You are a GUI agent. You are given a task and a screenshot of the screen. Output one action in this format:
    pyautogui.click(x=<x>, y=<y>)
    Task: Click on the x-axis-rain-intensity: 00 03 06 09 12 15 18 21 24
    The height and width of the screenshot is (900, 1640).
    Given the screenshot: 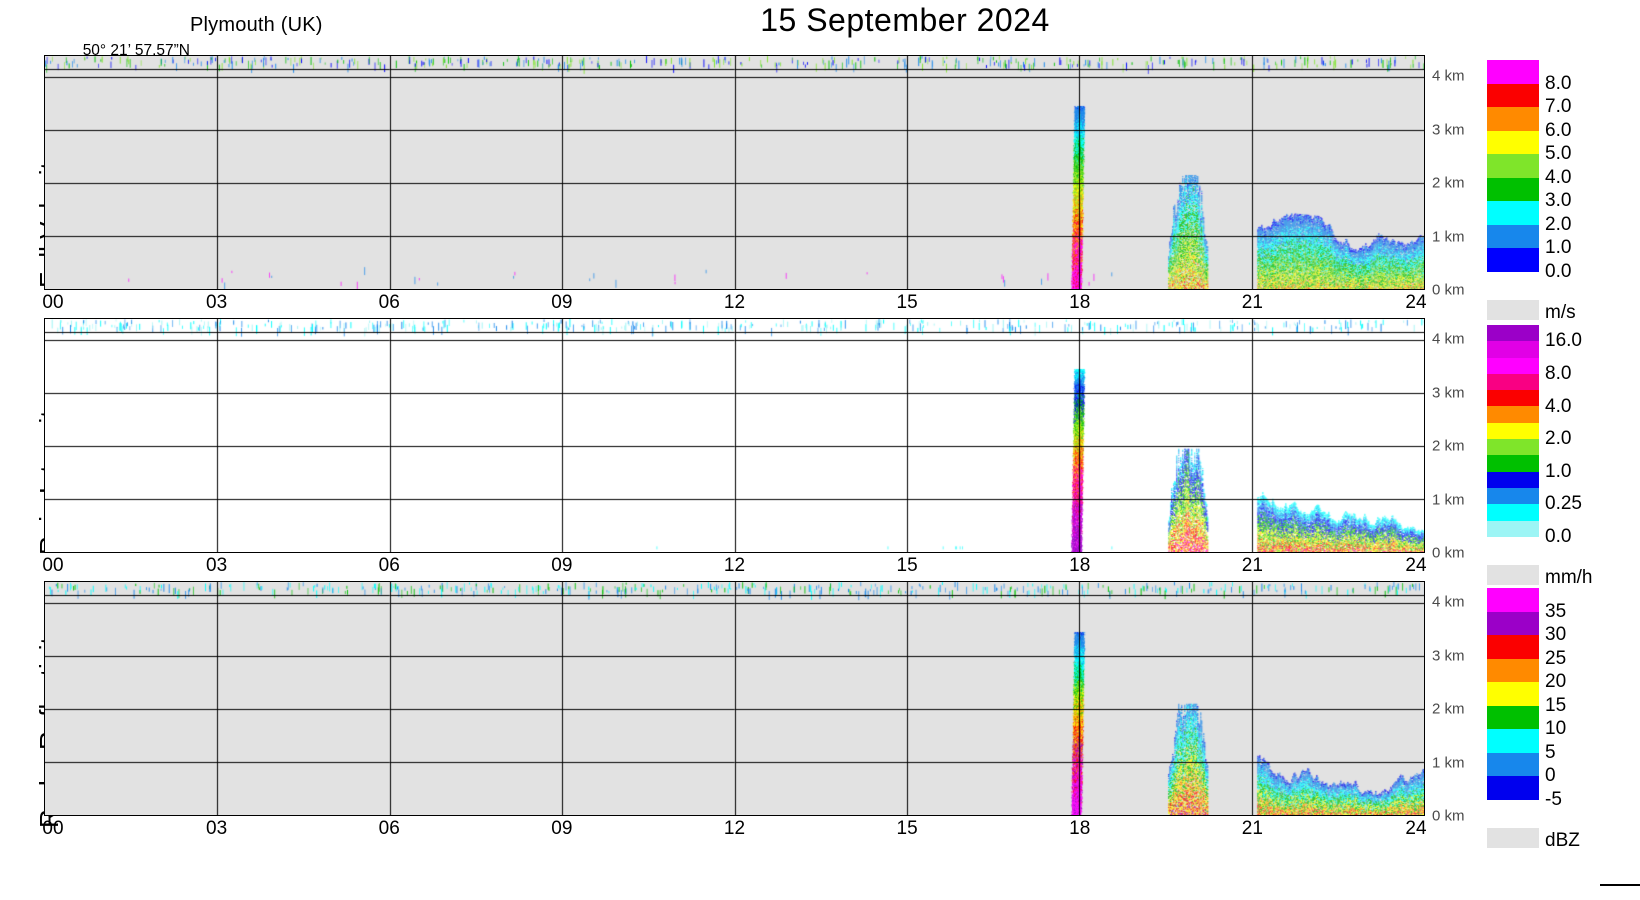 What is the action you would take?
    pyautogui.click(x=734, y=566)
    